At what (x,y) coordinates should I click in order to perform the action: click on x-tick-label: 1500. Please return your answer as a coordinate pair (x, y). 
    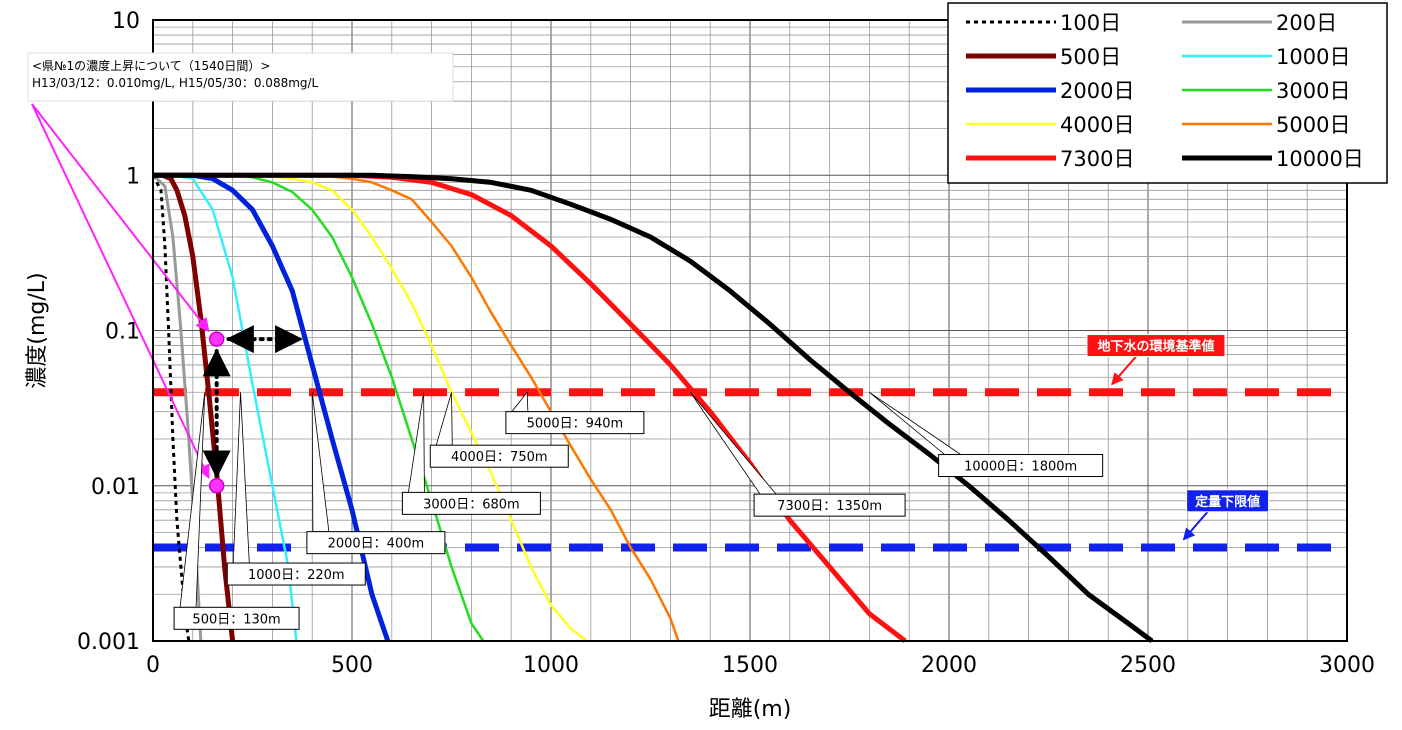
    Looking at the image, I should click on (750, 665).